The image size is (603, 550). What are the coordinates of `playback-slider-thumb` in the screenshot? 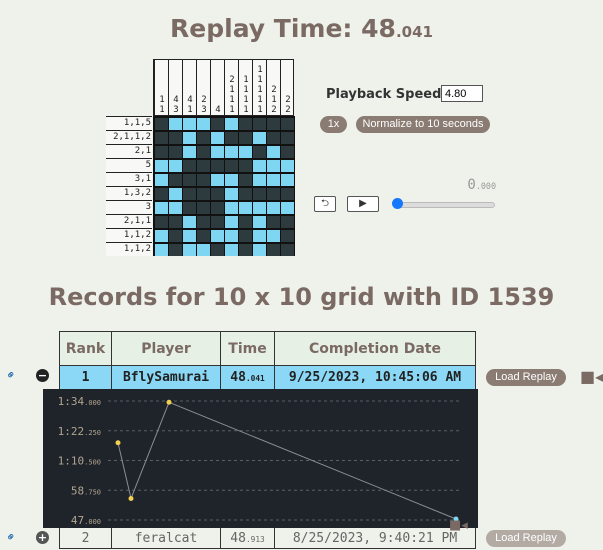 It's located at (397, 203).